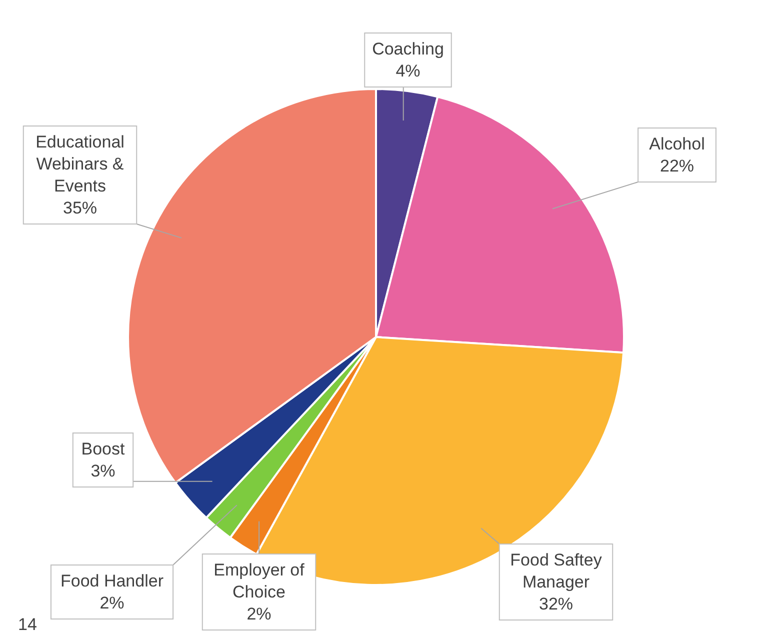 This screenshot has height=638, width=770. What do you see at coordinates (80, 208) in the screenshot?
I see `data-label: 35%` at bounding box center [80, 208].